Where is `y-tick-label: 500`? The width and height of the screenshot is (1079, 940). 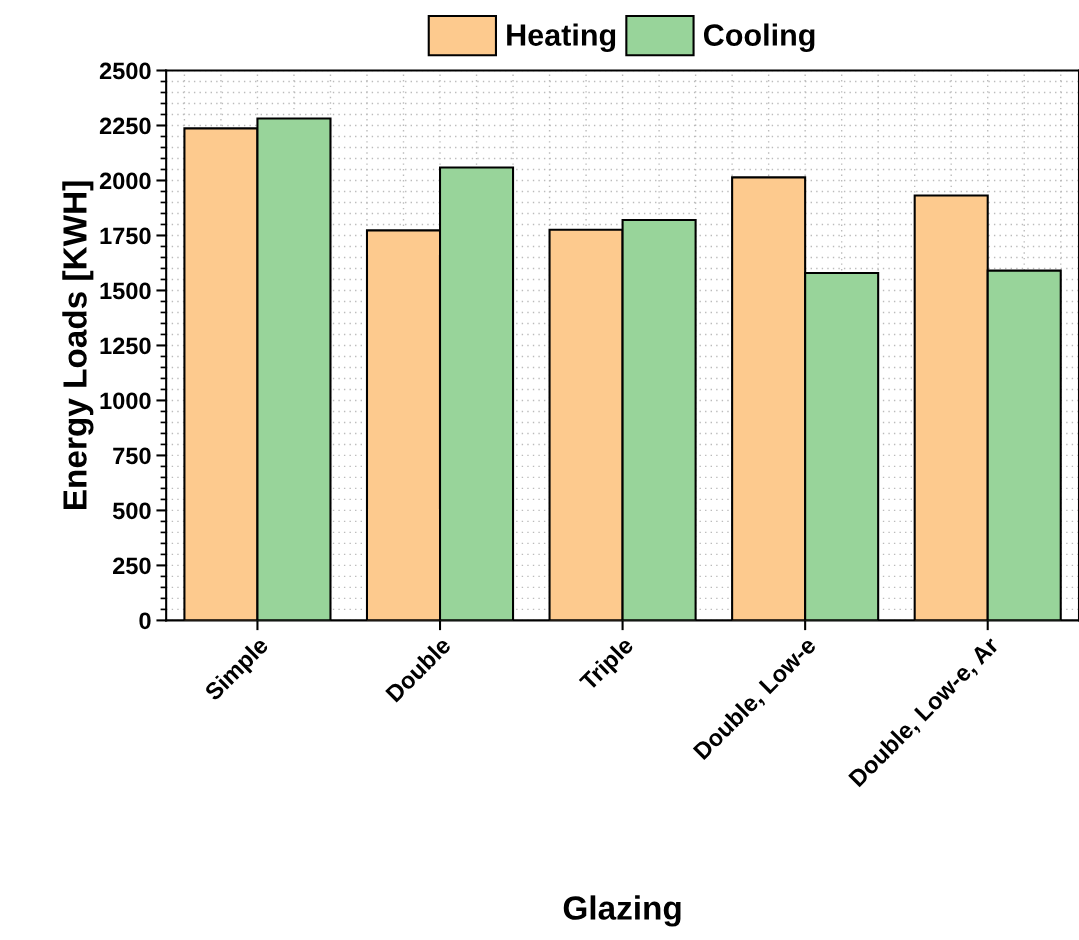
y-tick-label: 500 is located at coordinates (131, 511).